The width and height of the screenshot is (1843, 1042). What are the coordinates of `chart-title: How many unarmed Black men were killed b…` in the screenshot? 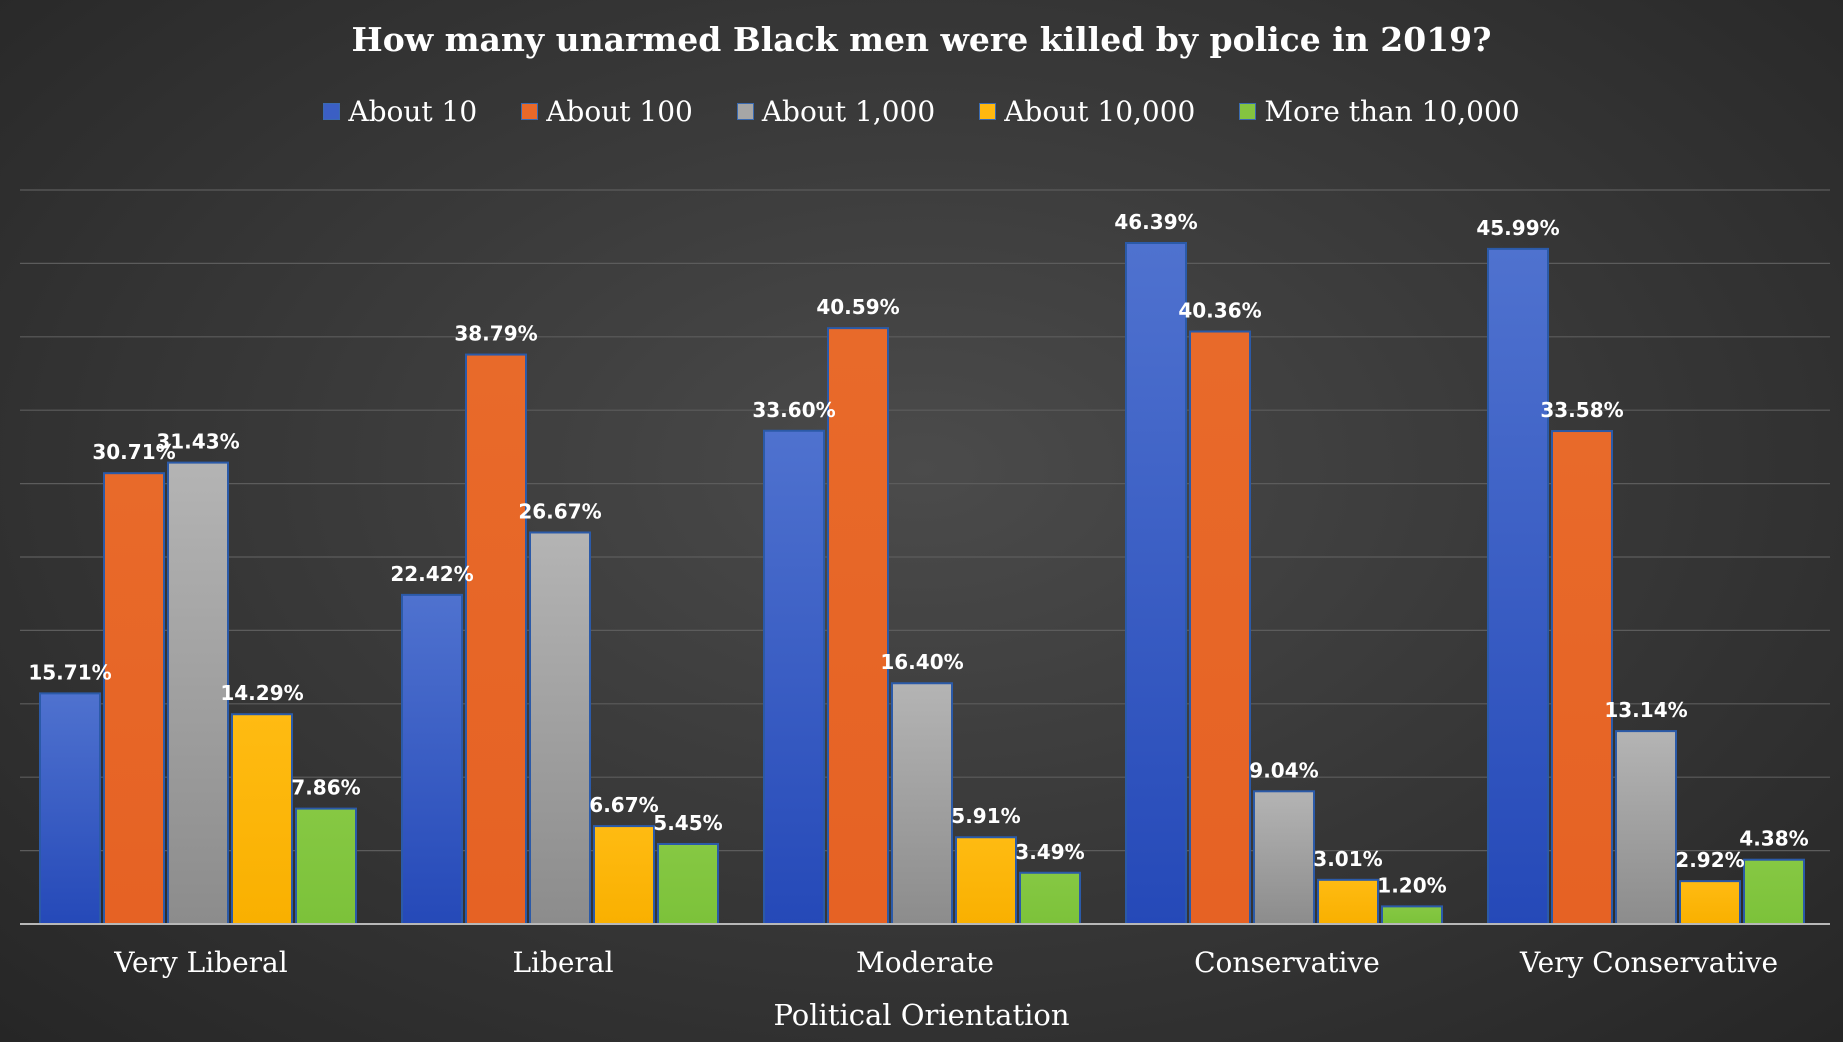 It's located at (921, 39).